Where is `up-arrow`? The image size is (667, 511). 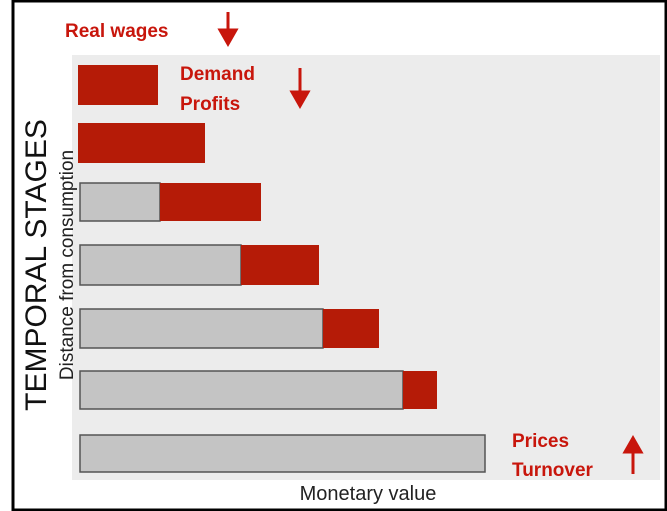 up-arrow is located at coordinates (633, 454).